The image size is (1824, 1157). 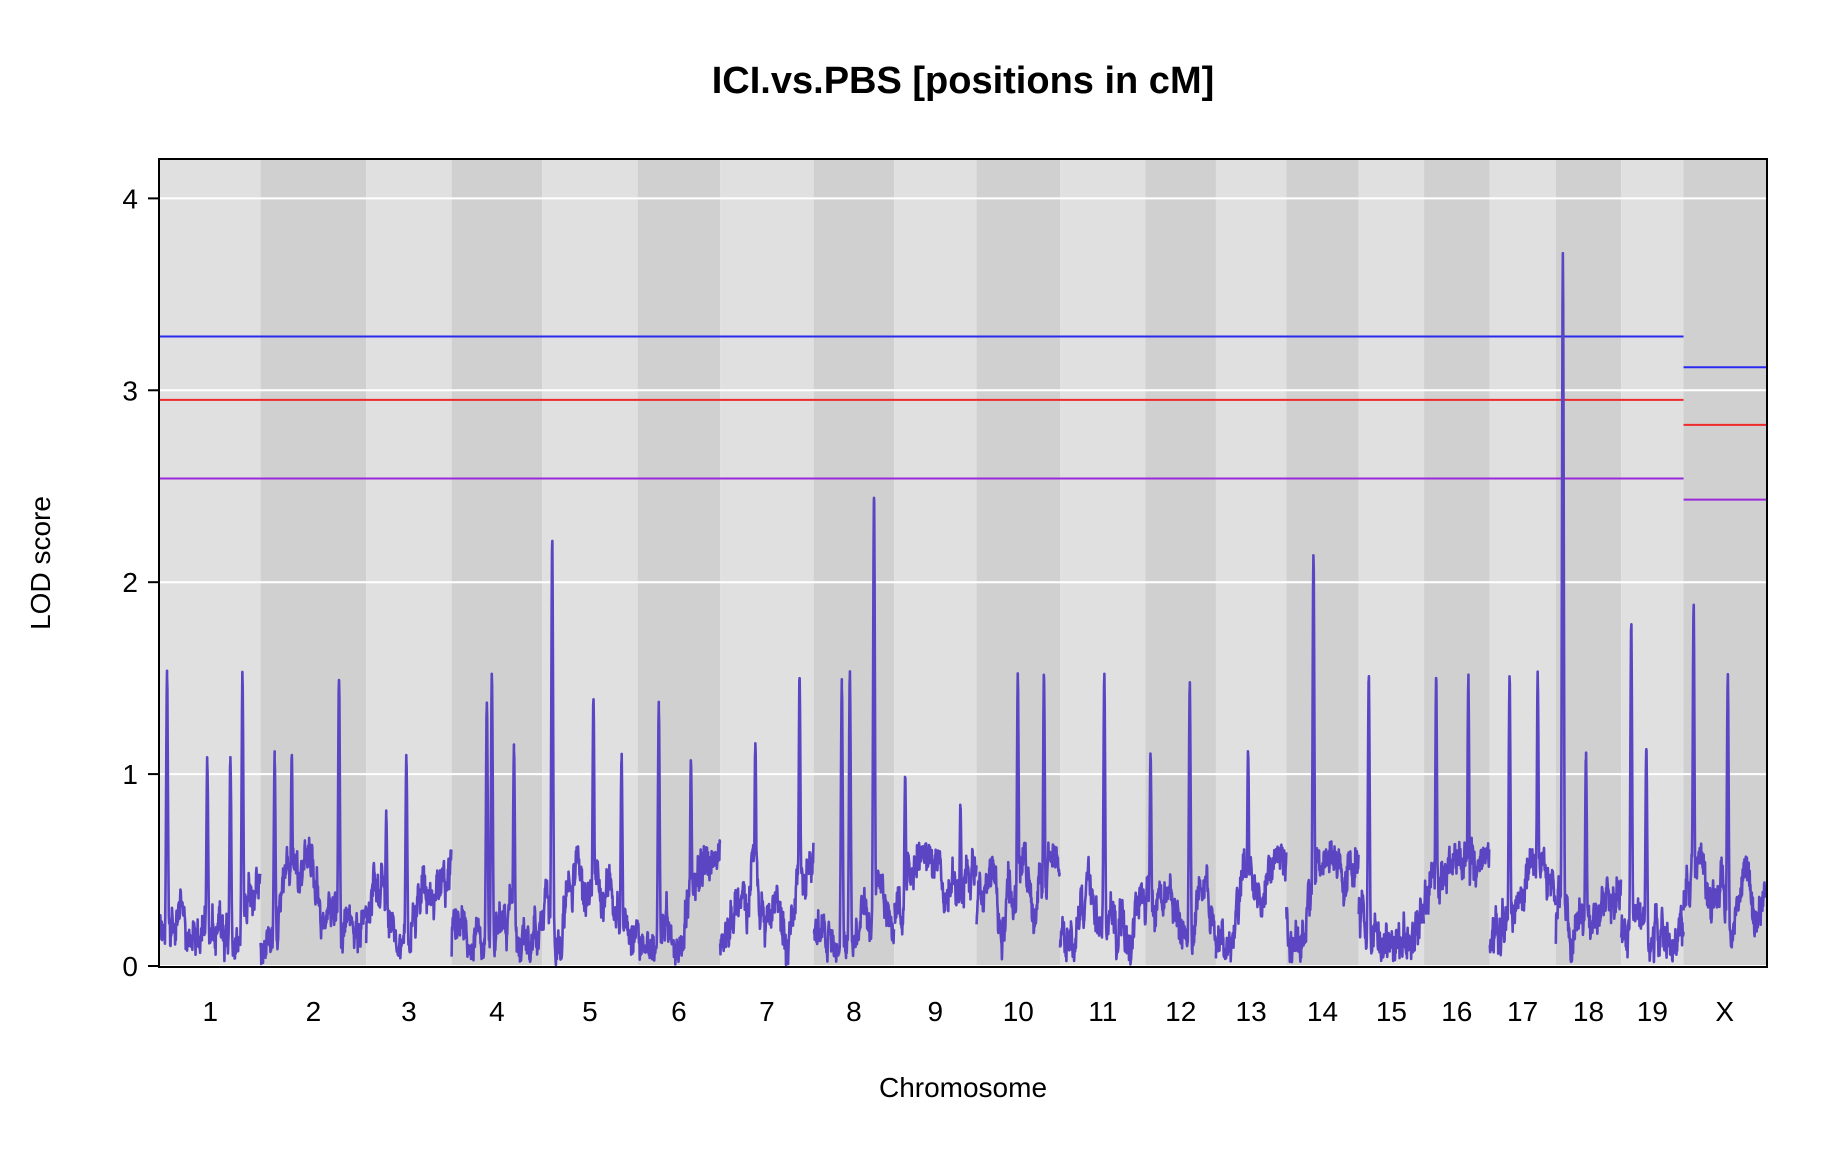 I want to click on y-tick-label: 0, so click(x=130, y=966).